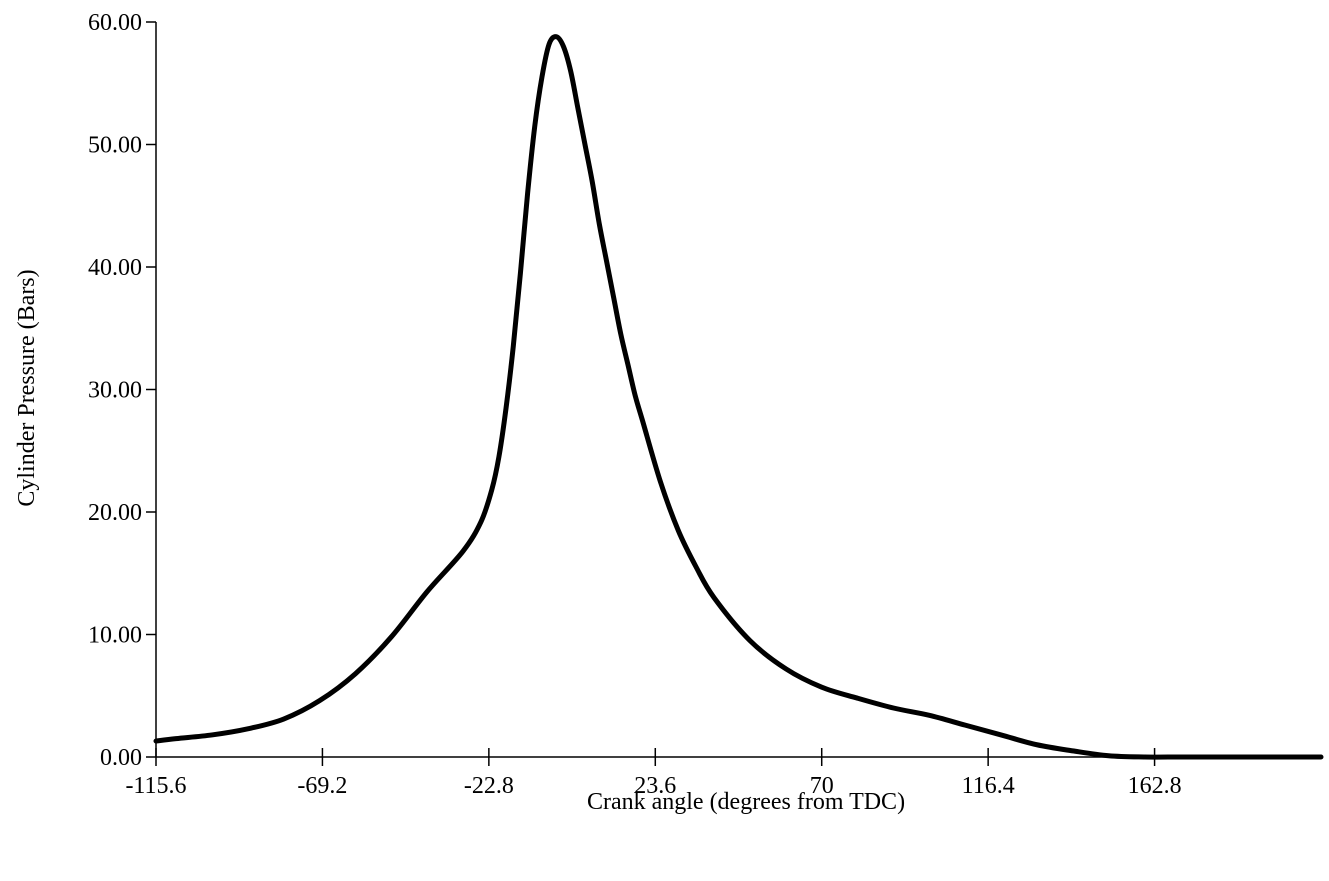 This screenshot has width=1329, height=881. I want to click on y-tick-label: 10.00, so click(115, 636).